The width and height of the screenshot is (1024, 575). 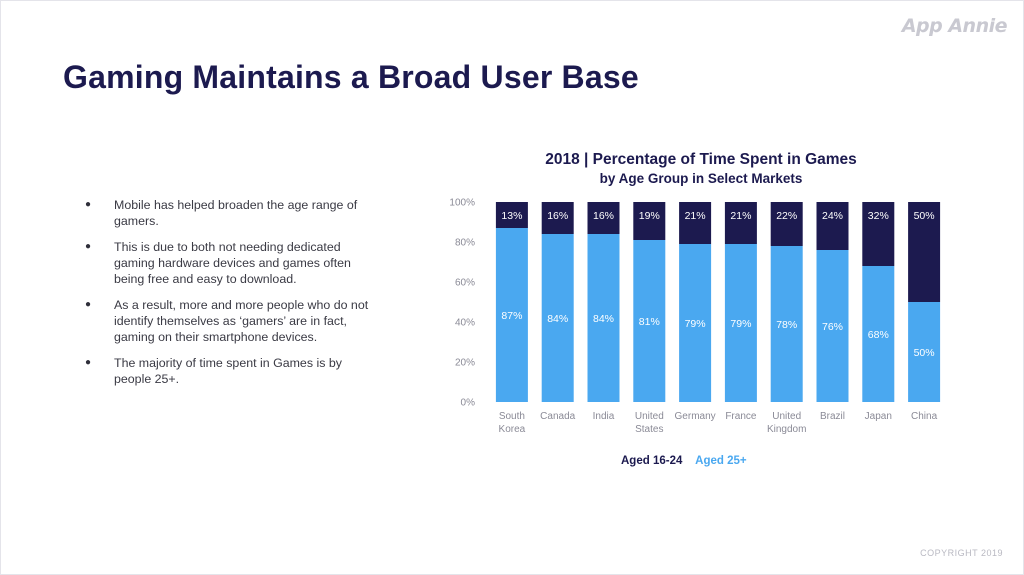 What do you see at coordinates (878, 416) in the screenshot?
I see `x-tick-label: Japan` at bounding box center [878, 416].